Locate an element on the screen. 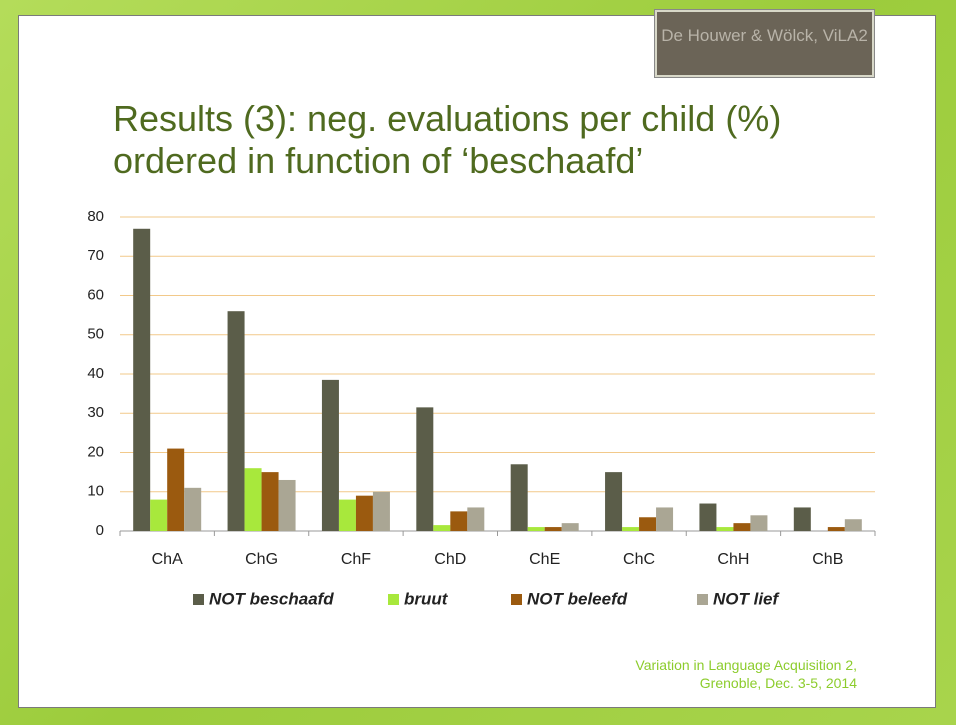 The width and height of the screenshot is (956, 725). x-tick-label: ChE is located at coordinates (544, 559).